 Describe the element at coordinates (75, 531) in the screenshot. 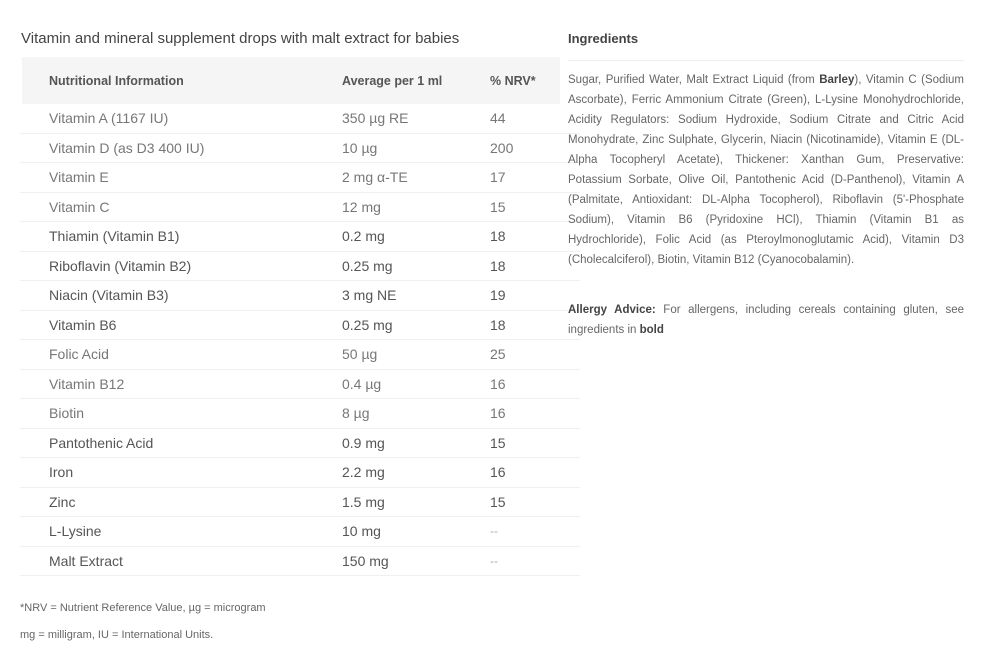

I see `nutrient-name: L-Lysine` at that location.